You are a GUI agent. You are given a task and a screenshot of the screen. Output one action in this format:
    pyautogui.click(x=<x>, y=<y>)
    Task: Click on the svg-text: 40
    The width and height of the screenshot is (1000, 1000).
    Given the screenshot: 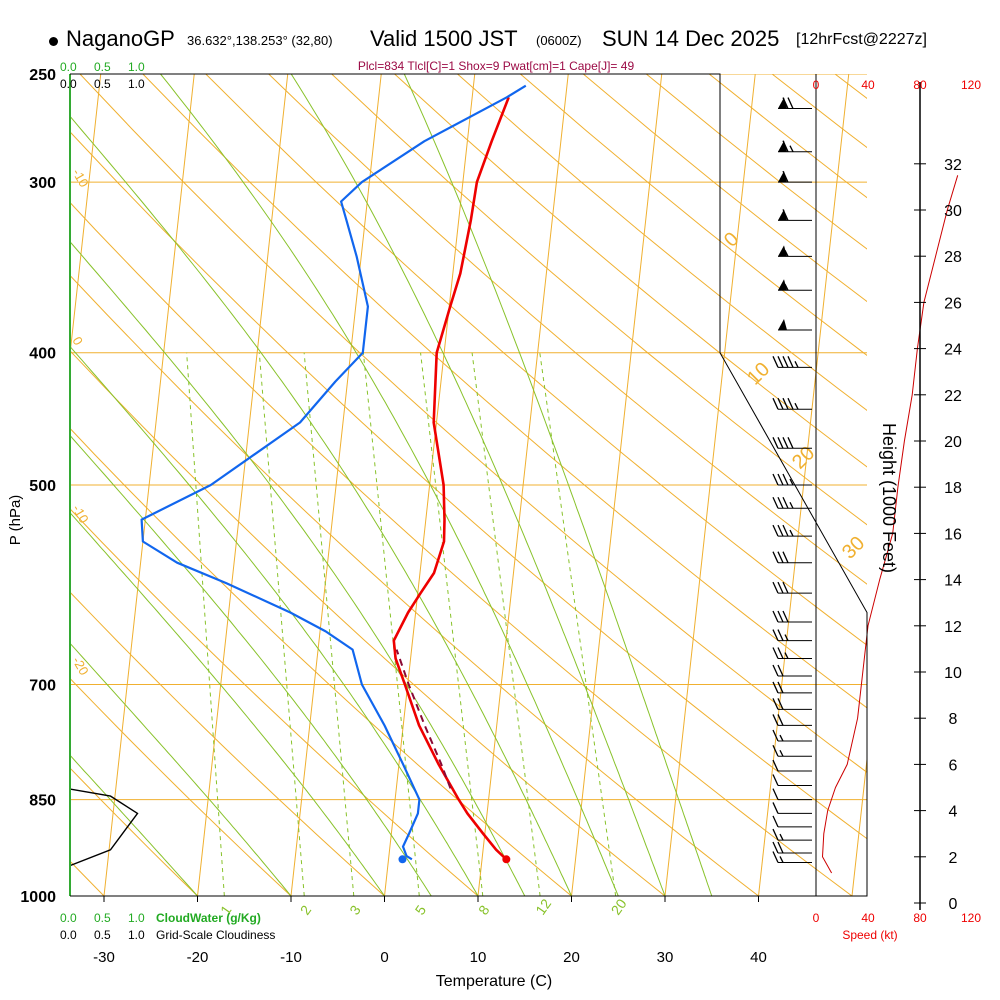 What is the action you would take?
    pyautogui.click(x=868, y=918)
    